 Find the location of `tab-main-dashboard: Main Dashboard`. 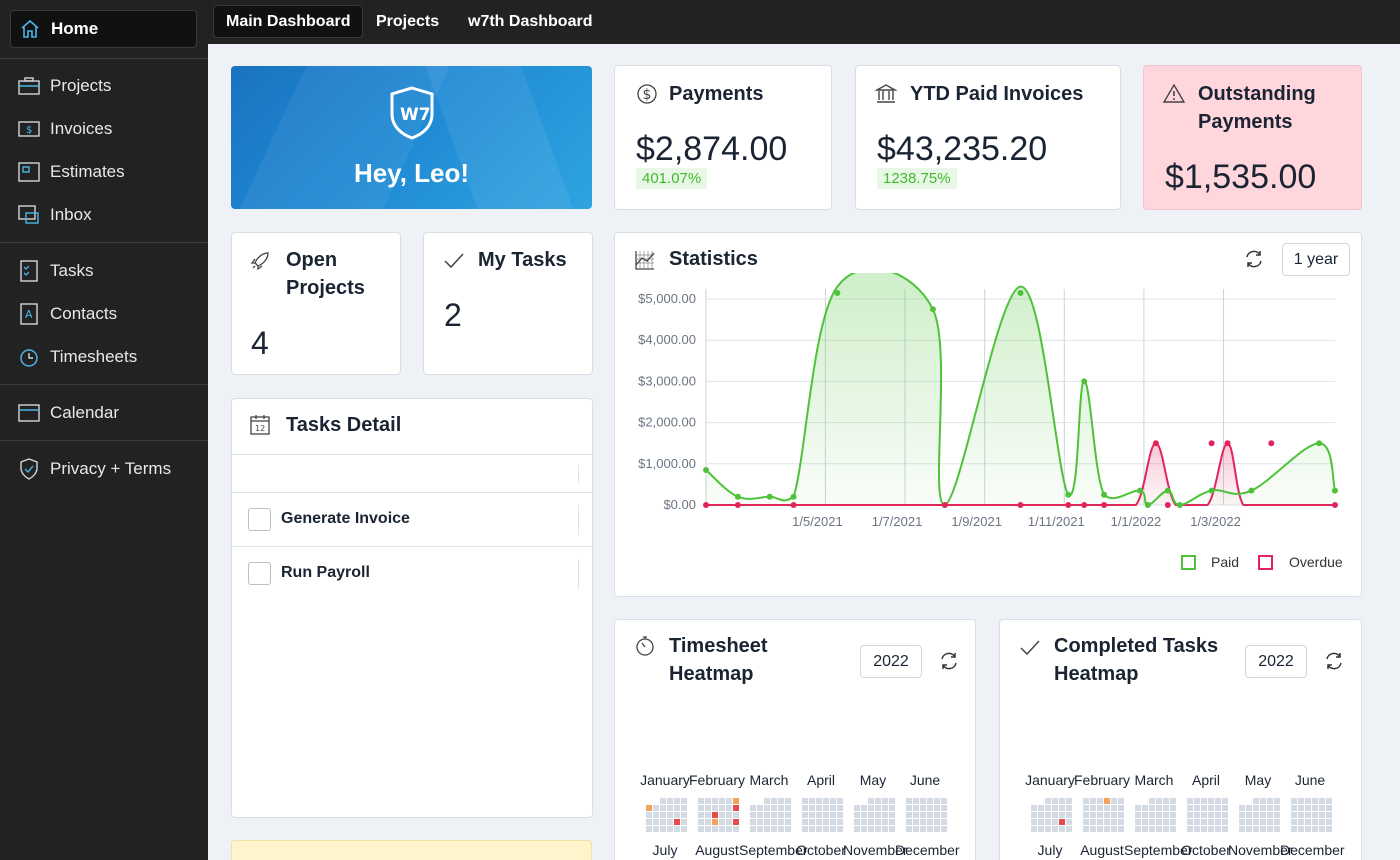

tab-main-dashboard: Main Dashboard is located at coordinates (288, 21).